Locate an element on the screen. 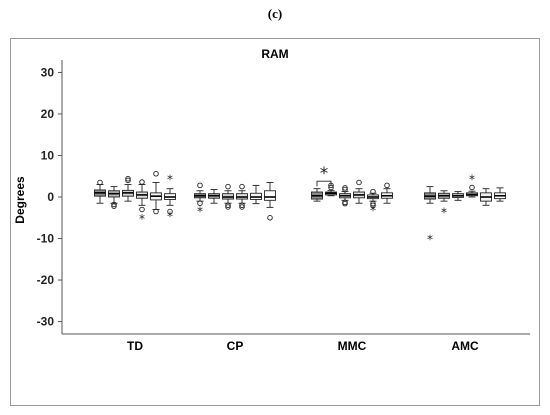  annotations: * is located at coordinates (324, 175).